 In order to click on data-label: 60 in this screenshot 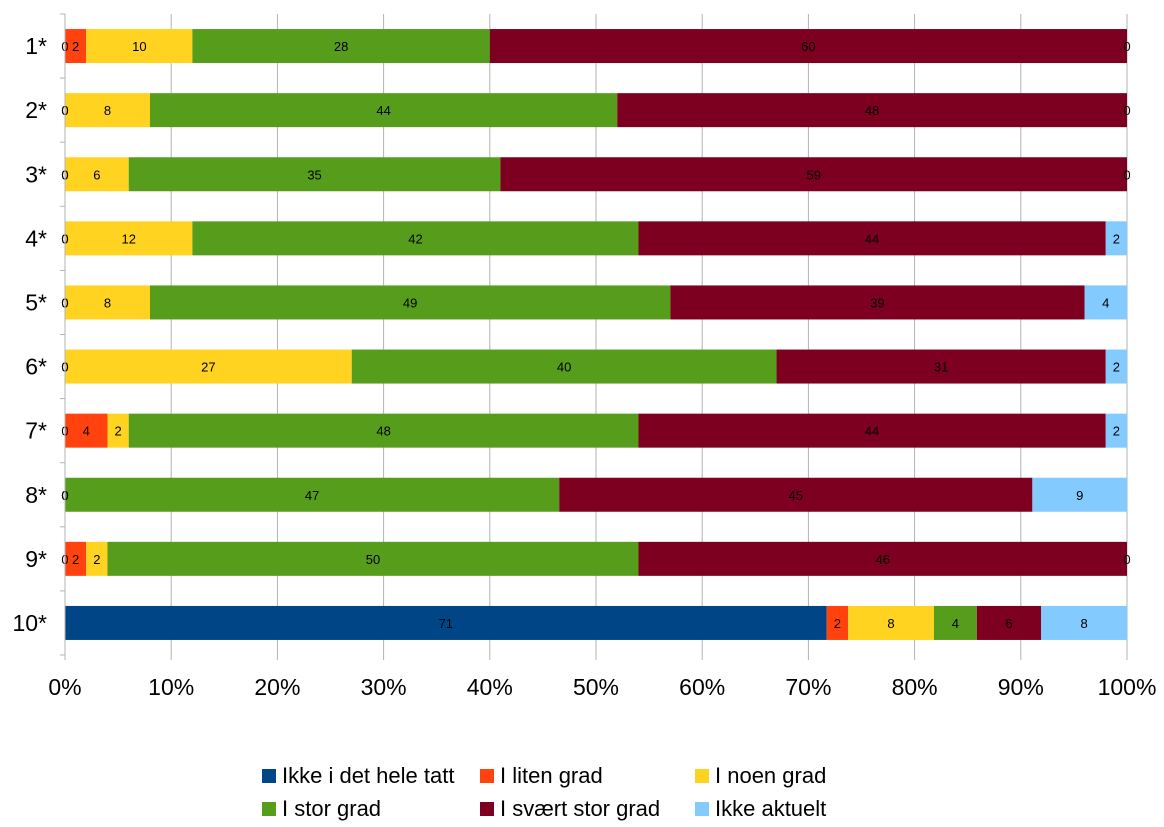, I will do `click(808, 46)`.